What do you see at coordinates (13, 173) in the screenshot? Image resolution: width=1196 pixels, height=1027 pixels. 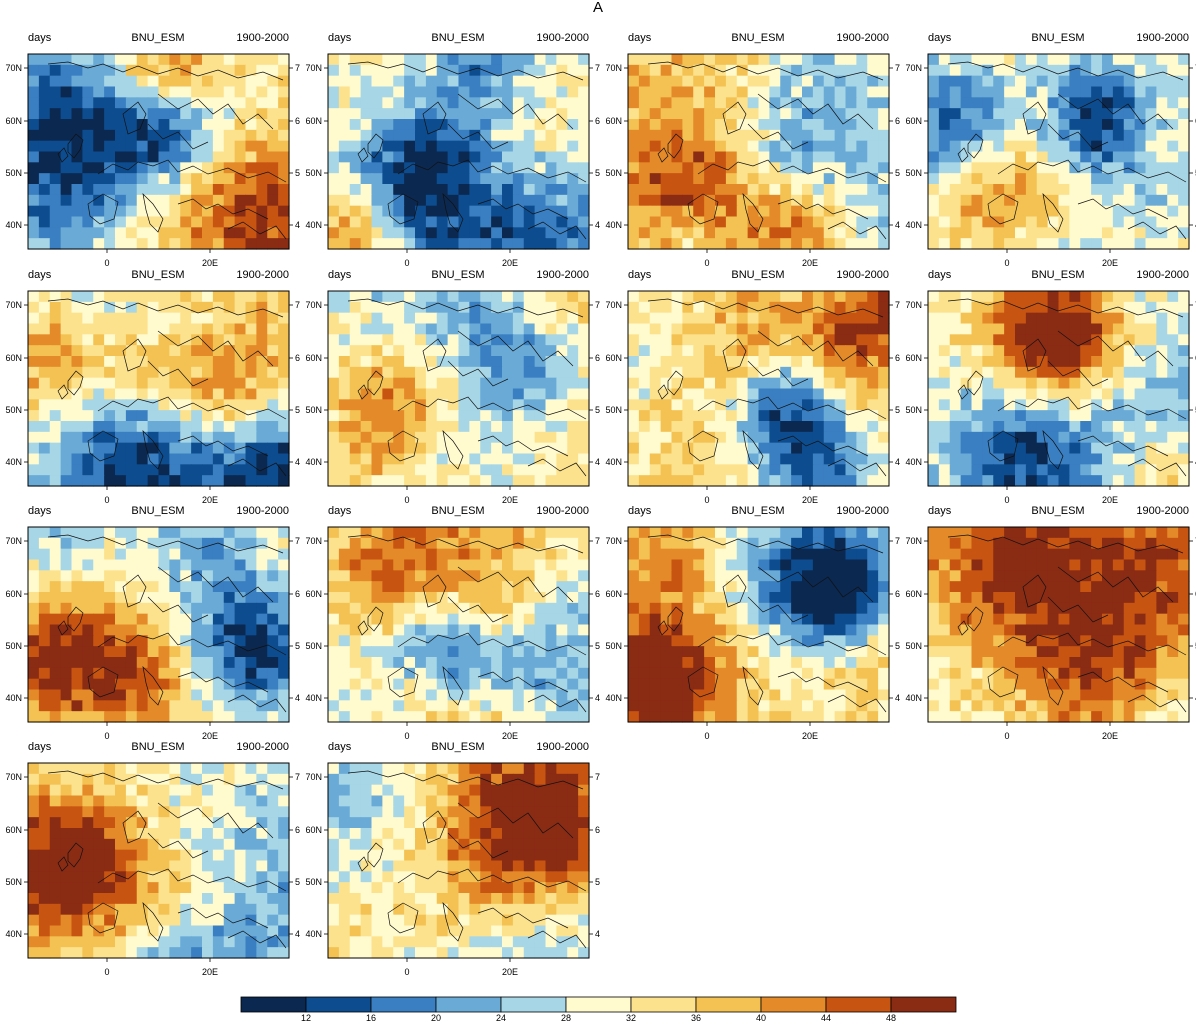 I see `y-tick-label: 50N` at bounding box center [13, 173].